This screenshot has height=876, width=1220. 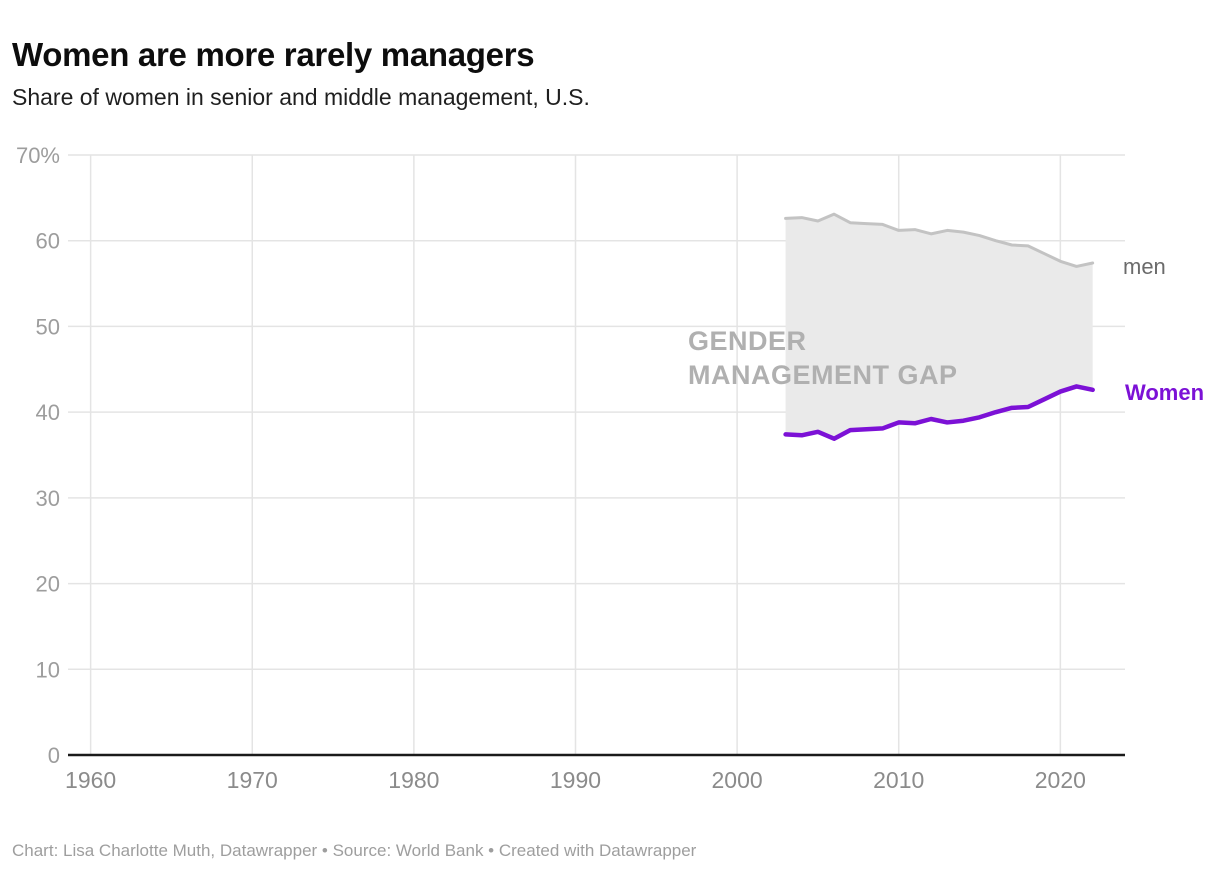 I want to click on y-axis-tick-label: 60, so click(x=48, y=241).